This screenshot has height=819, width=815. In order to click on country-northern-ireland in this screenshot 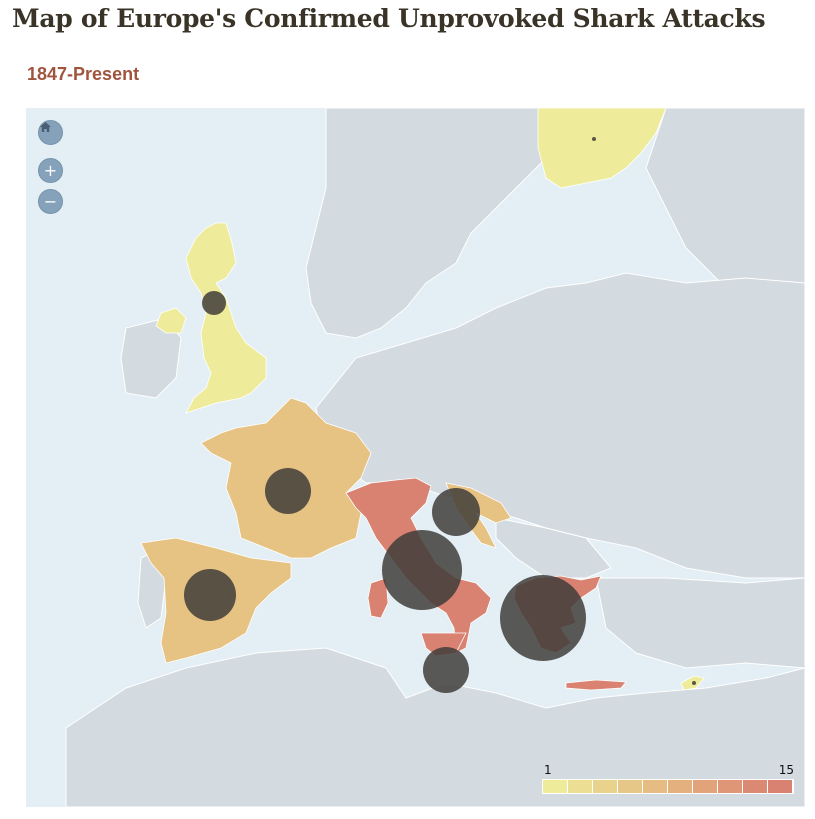, I will do `click(171, 320)`.